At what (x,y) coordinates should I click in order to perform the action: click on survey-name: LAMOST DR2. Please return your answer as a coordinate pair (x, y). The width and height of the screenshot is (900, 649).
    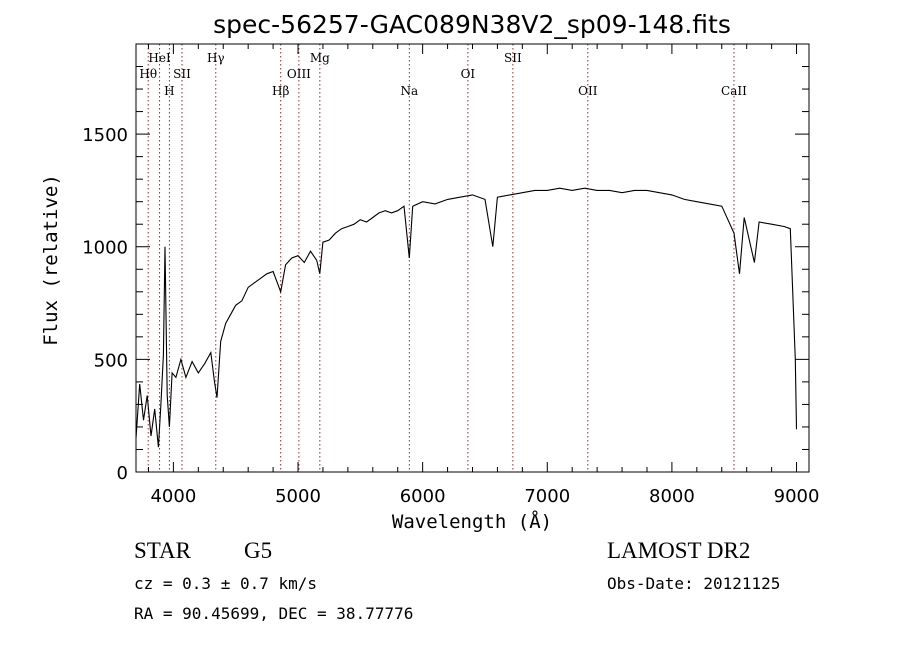
    Looking at the image, I should click on (678, 550).